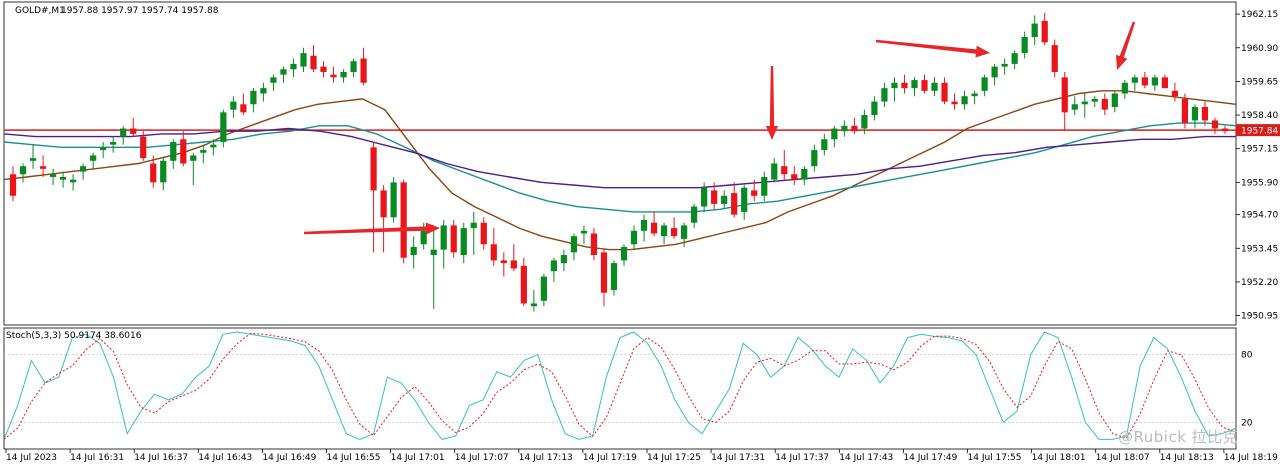  What do you see at coordinates (1259, 317) in the screenshot?
I see `price-tick-label: 1950.95` at bounding box center [1259, 317].